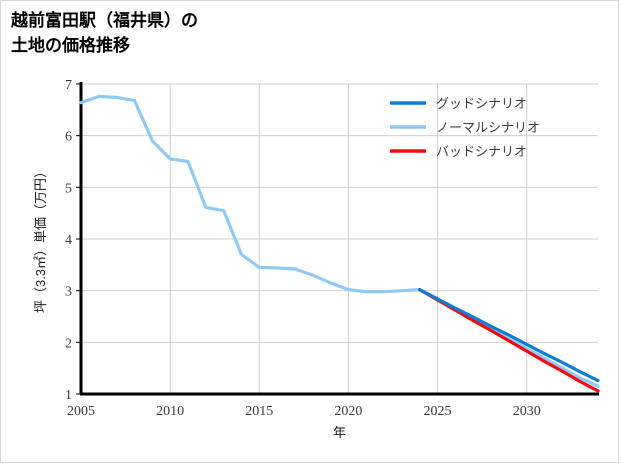 The width and height of the screenshot is (621, 465). Describe the element at coordinates (221, 33) in the screenshot. I see `page-title: 越前富田駅（福井県）の 土地の価格推移` at that location.